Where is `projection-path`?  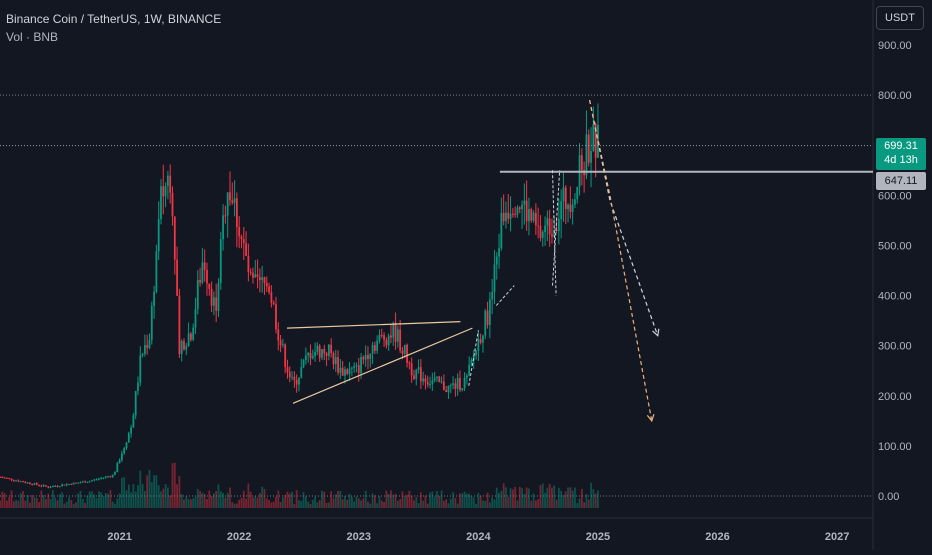 projection-path is located at coordinates (623, 218).